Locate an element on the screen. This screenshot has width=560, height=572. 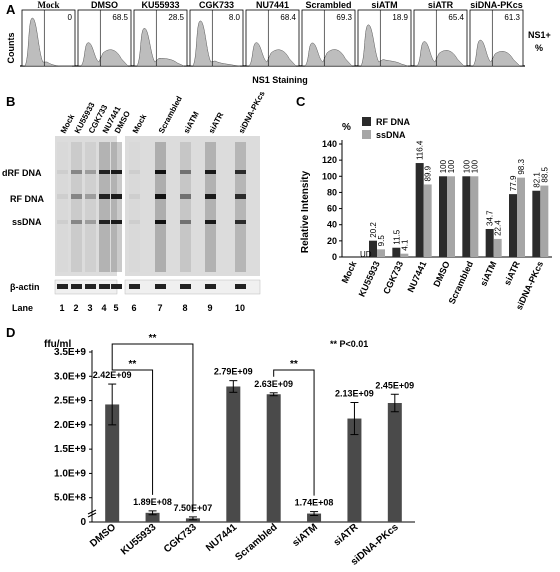
histogram-percent: 68.5 is located at coordinates (120, 17).